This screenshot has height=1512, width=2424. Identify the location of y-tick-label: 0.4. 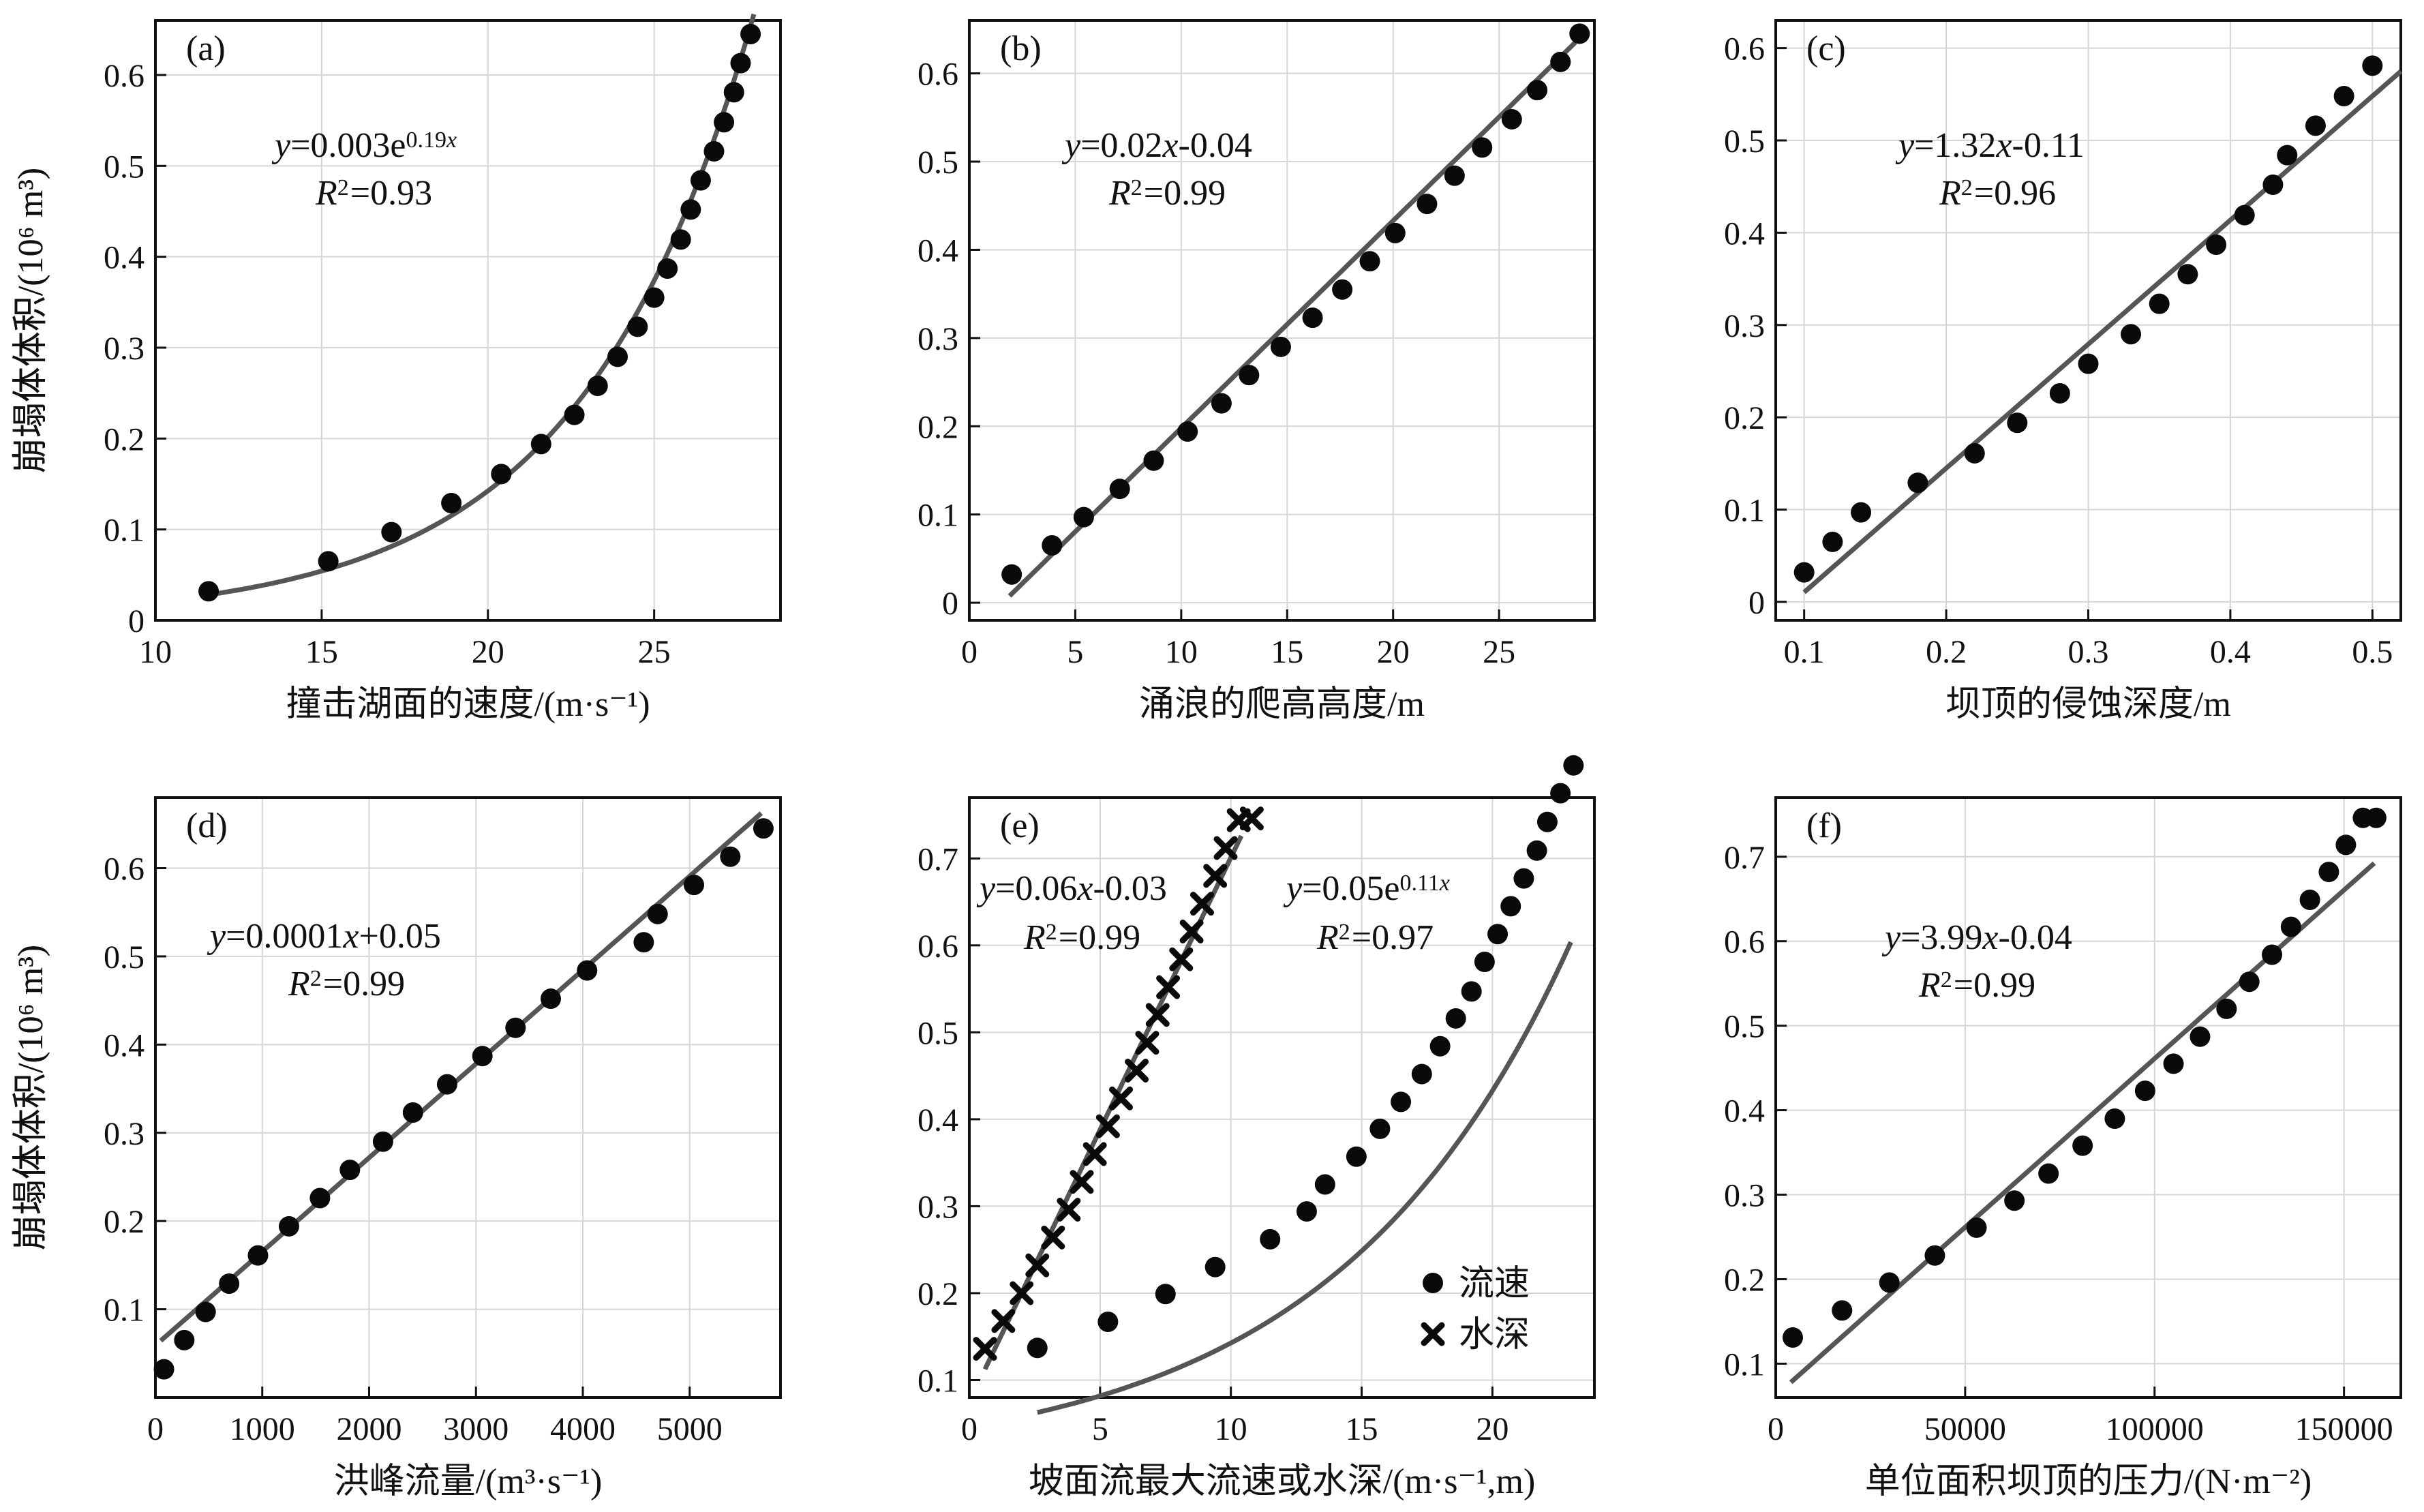
(125, 258).